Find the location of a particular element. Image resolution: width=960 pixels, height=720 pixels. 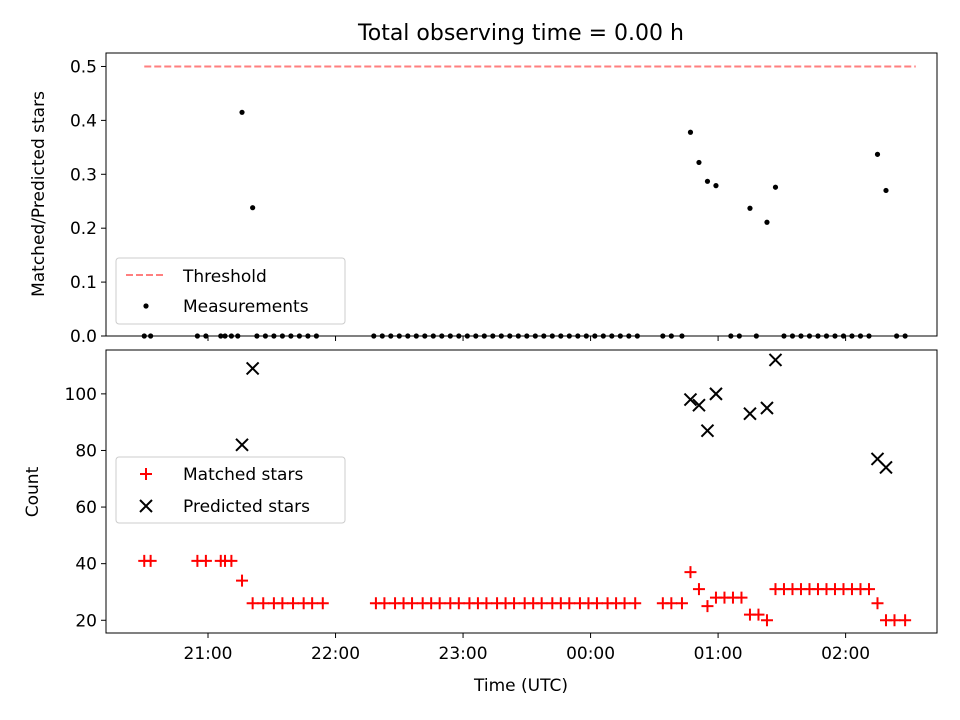

top-legend: Threshold Measurements is located at coordinates (230, 291).